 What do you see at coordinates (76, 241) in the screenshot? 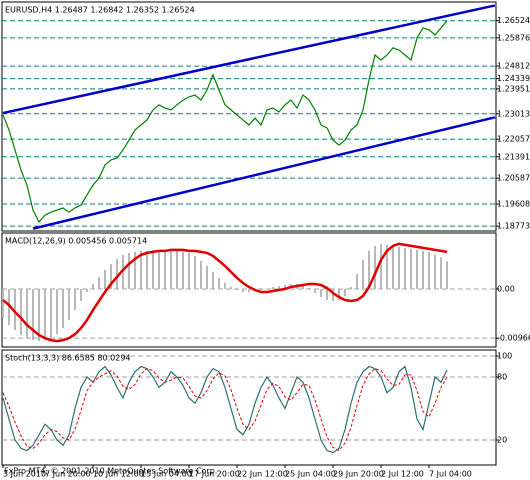
I see `panel-title: MACD(12,26,9) 0.005456 0.005714` at bounding box center [76, 241].